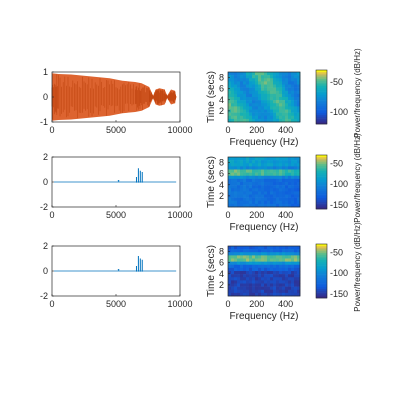  What do you see at coordinates (336, 82) in the screenshot?
I see `colorbar-tick-label: -50` at bounding box center [336, 82].